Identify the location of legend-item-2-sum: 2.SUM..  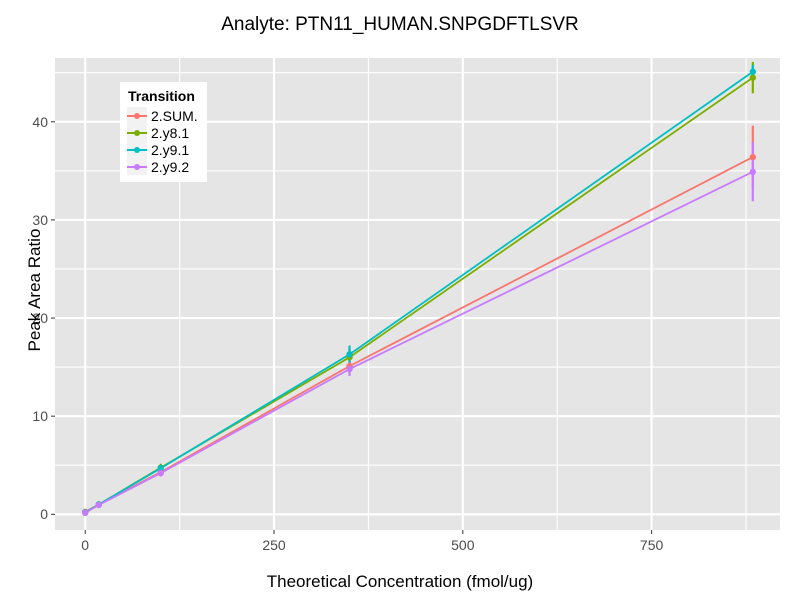
(162, 115).